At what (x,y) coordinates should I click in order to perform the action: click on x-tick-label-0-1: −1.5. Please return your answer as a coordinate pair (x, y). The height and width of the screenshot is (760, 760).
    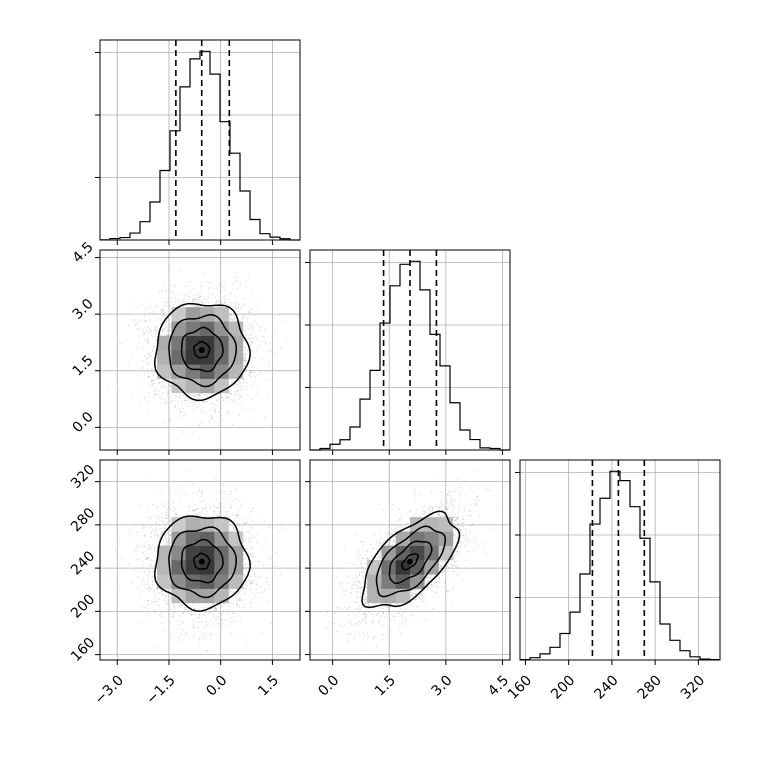
    Looking at the image, I should click on (160, 689).